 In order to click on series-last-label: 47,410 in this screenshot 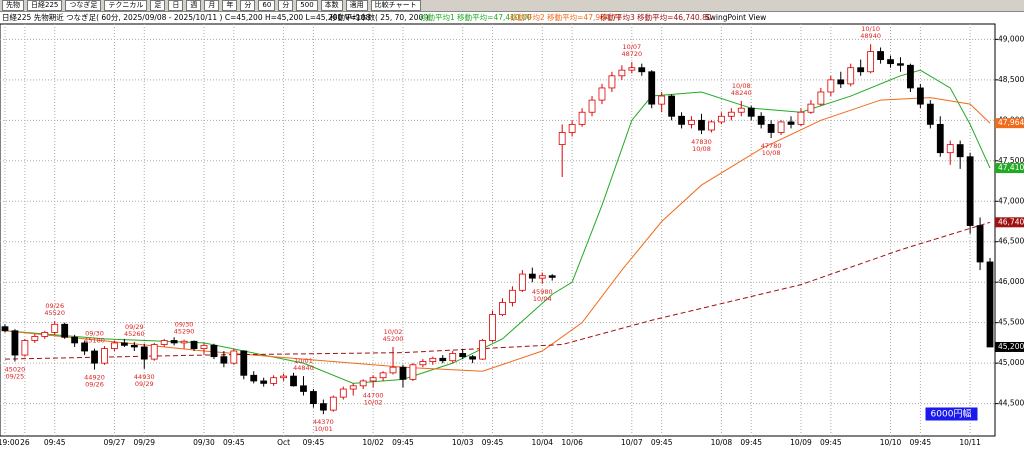, I will do `click(1011, 167)`.